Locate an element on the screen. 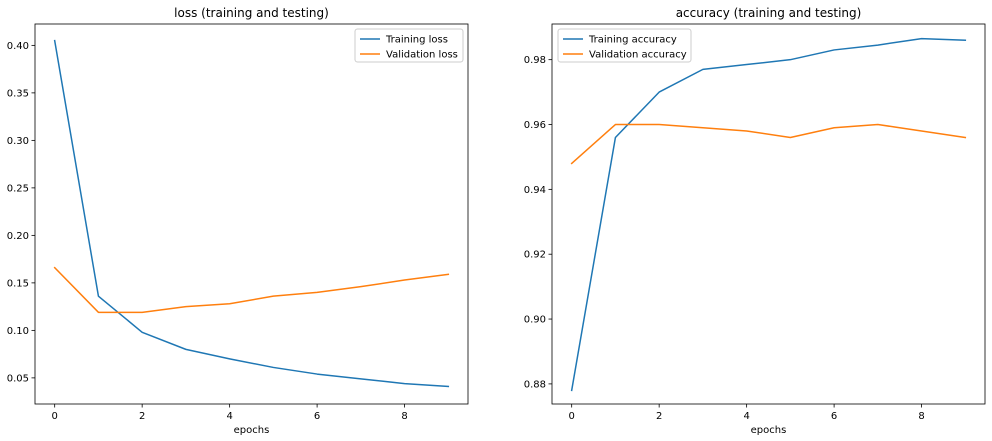 Image resolution: width=992 pixels, height=441 pixels. y-tick-label: 0.40 is located at coordinates (18, 46).